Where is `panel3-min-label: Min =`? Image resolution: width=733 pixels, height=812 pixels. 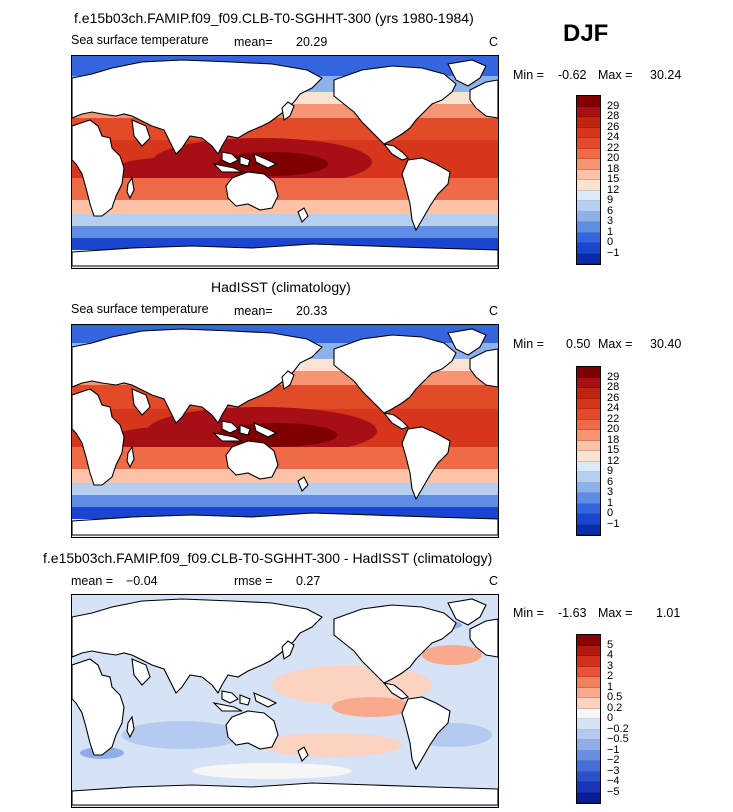 panel3-min-label: Min = is located at coordinates (528, 613).